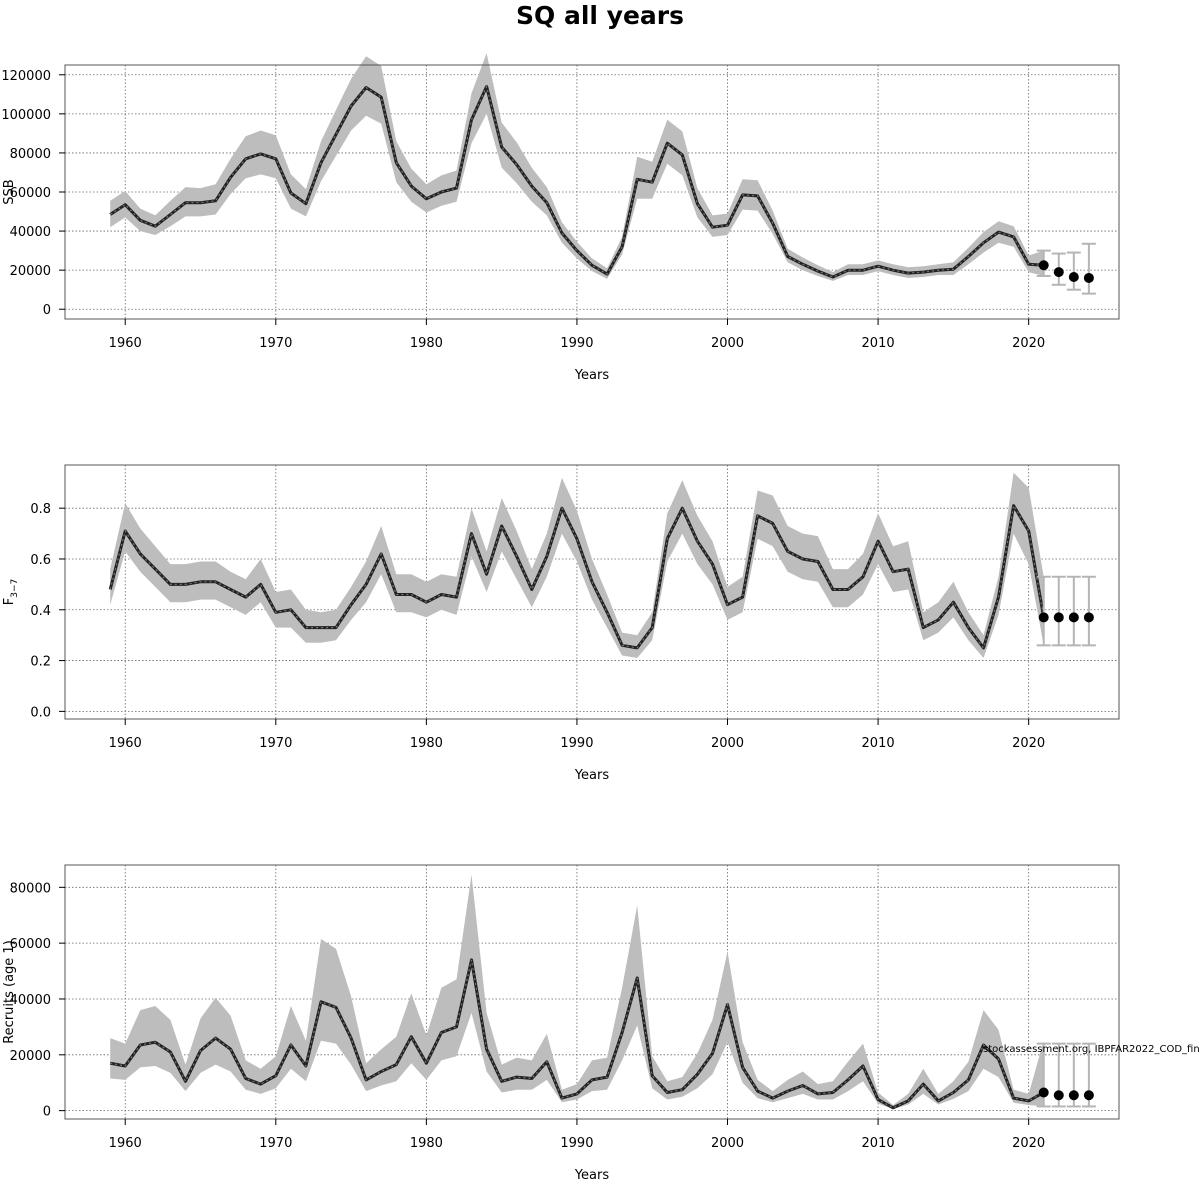 This screenshot has height=1200, width=1200. Describe the element at coordinates (40, 509) in the screenshot. I see `f-y-tick-label: 0.8` at that location.